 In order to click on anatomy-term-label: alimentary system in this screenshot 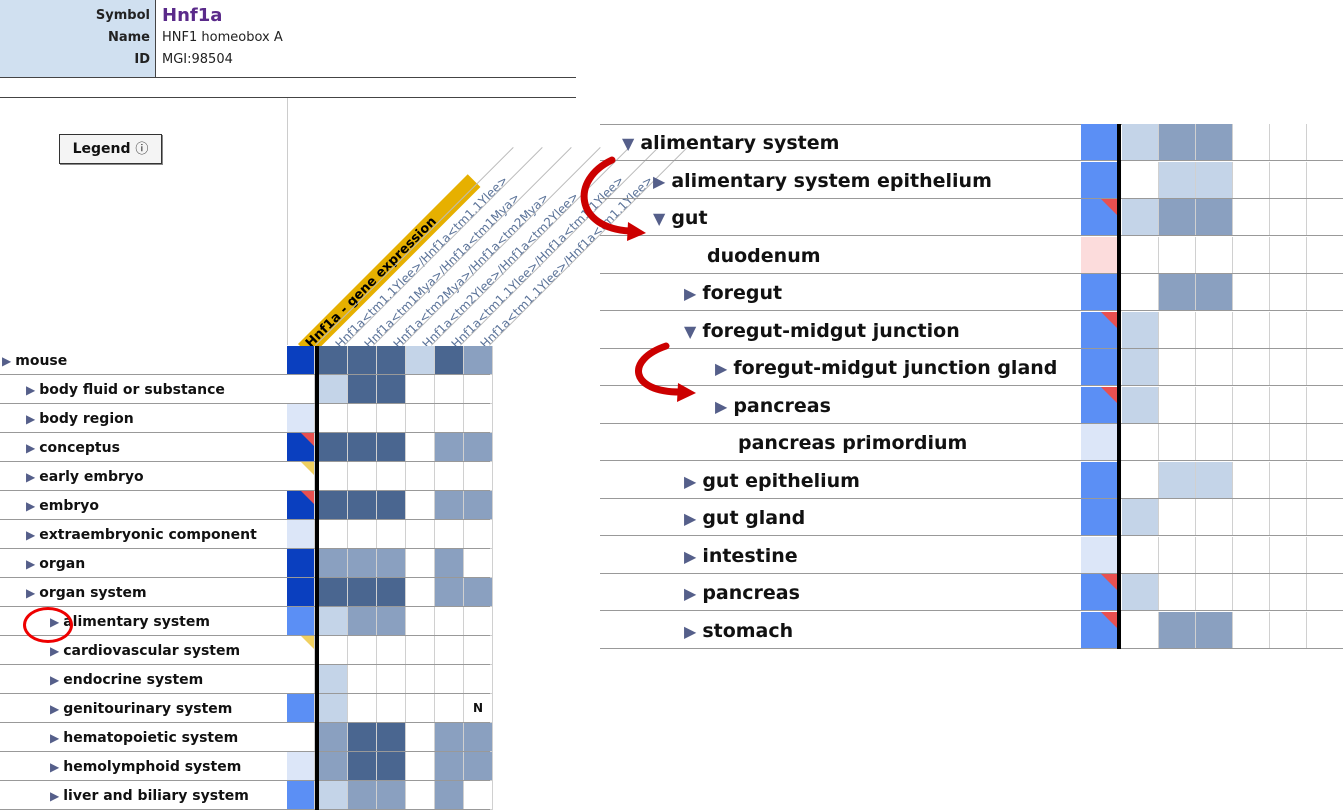, I will do `click(136, 622)`.